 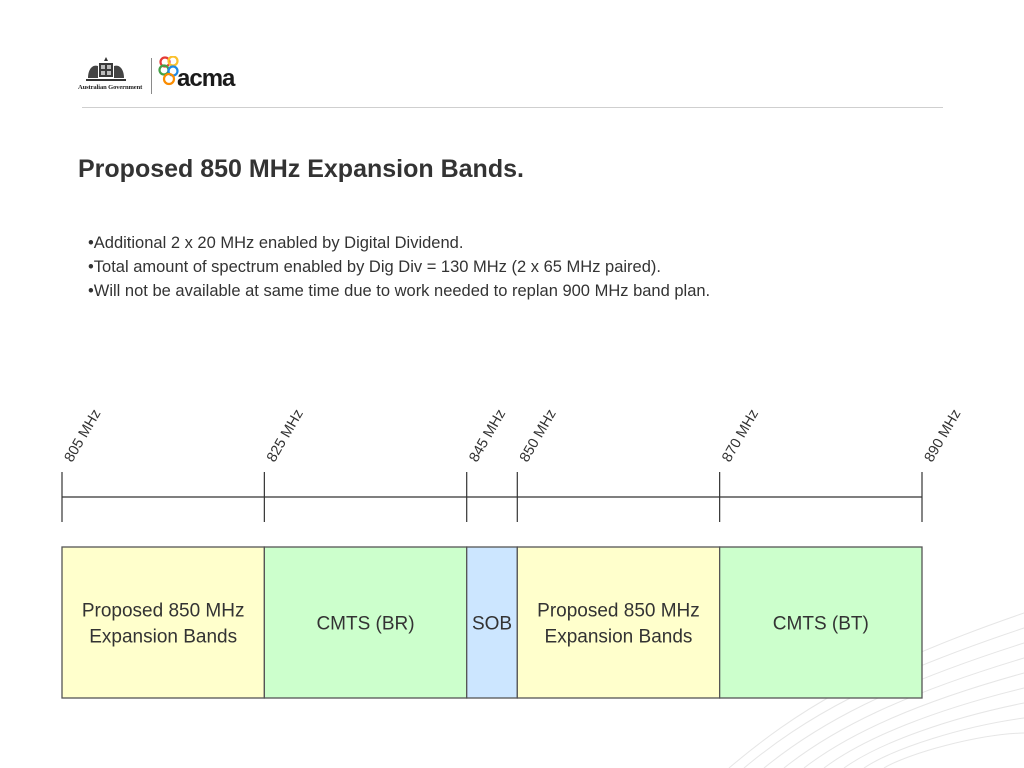 I want to click on header-rule, so click(x=512, y=107).